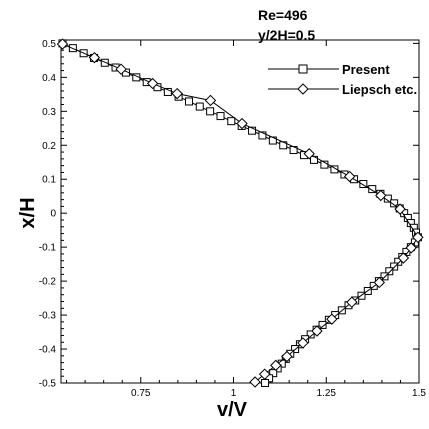 This screenshot has height=429, width=429. Describe the element at coordinates (286, 35) in the screenshot. I see `position-annotation: y/2H=0.5` at that location.